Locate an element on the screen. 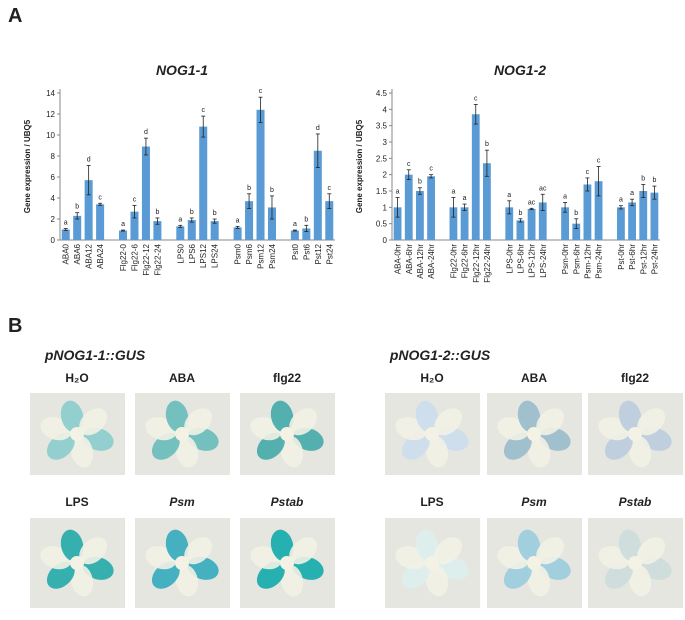 The image size is (685, 620). x-tick-label: Flg22-0 is located at coordinates (123, 257).